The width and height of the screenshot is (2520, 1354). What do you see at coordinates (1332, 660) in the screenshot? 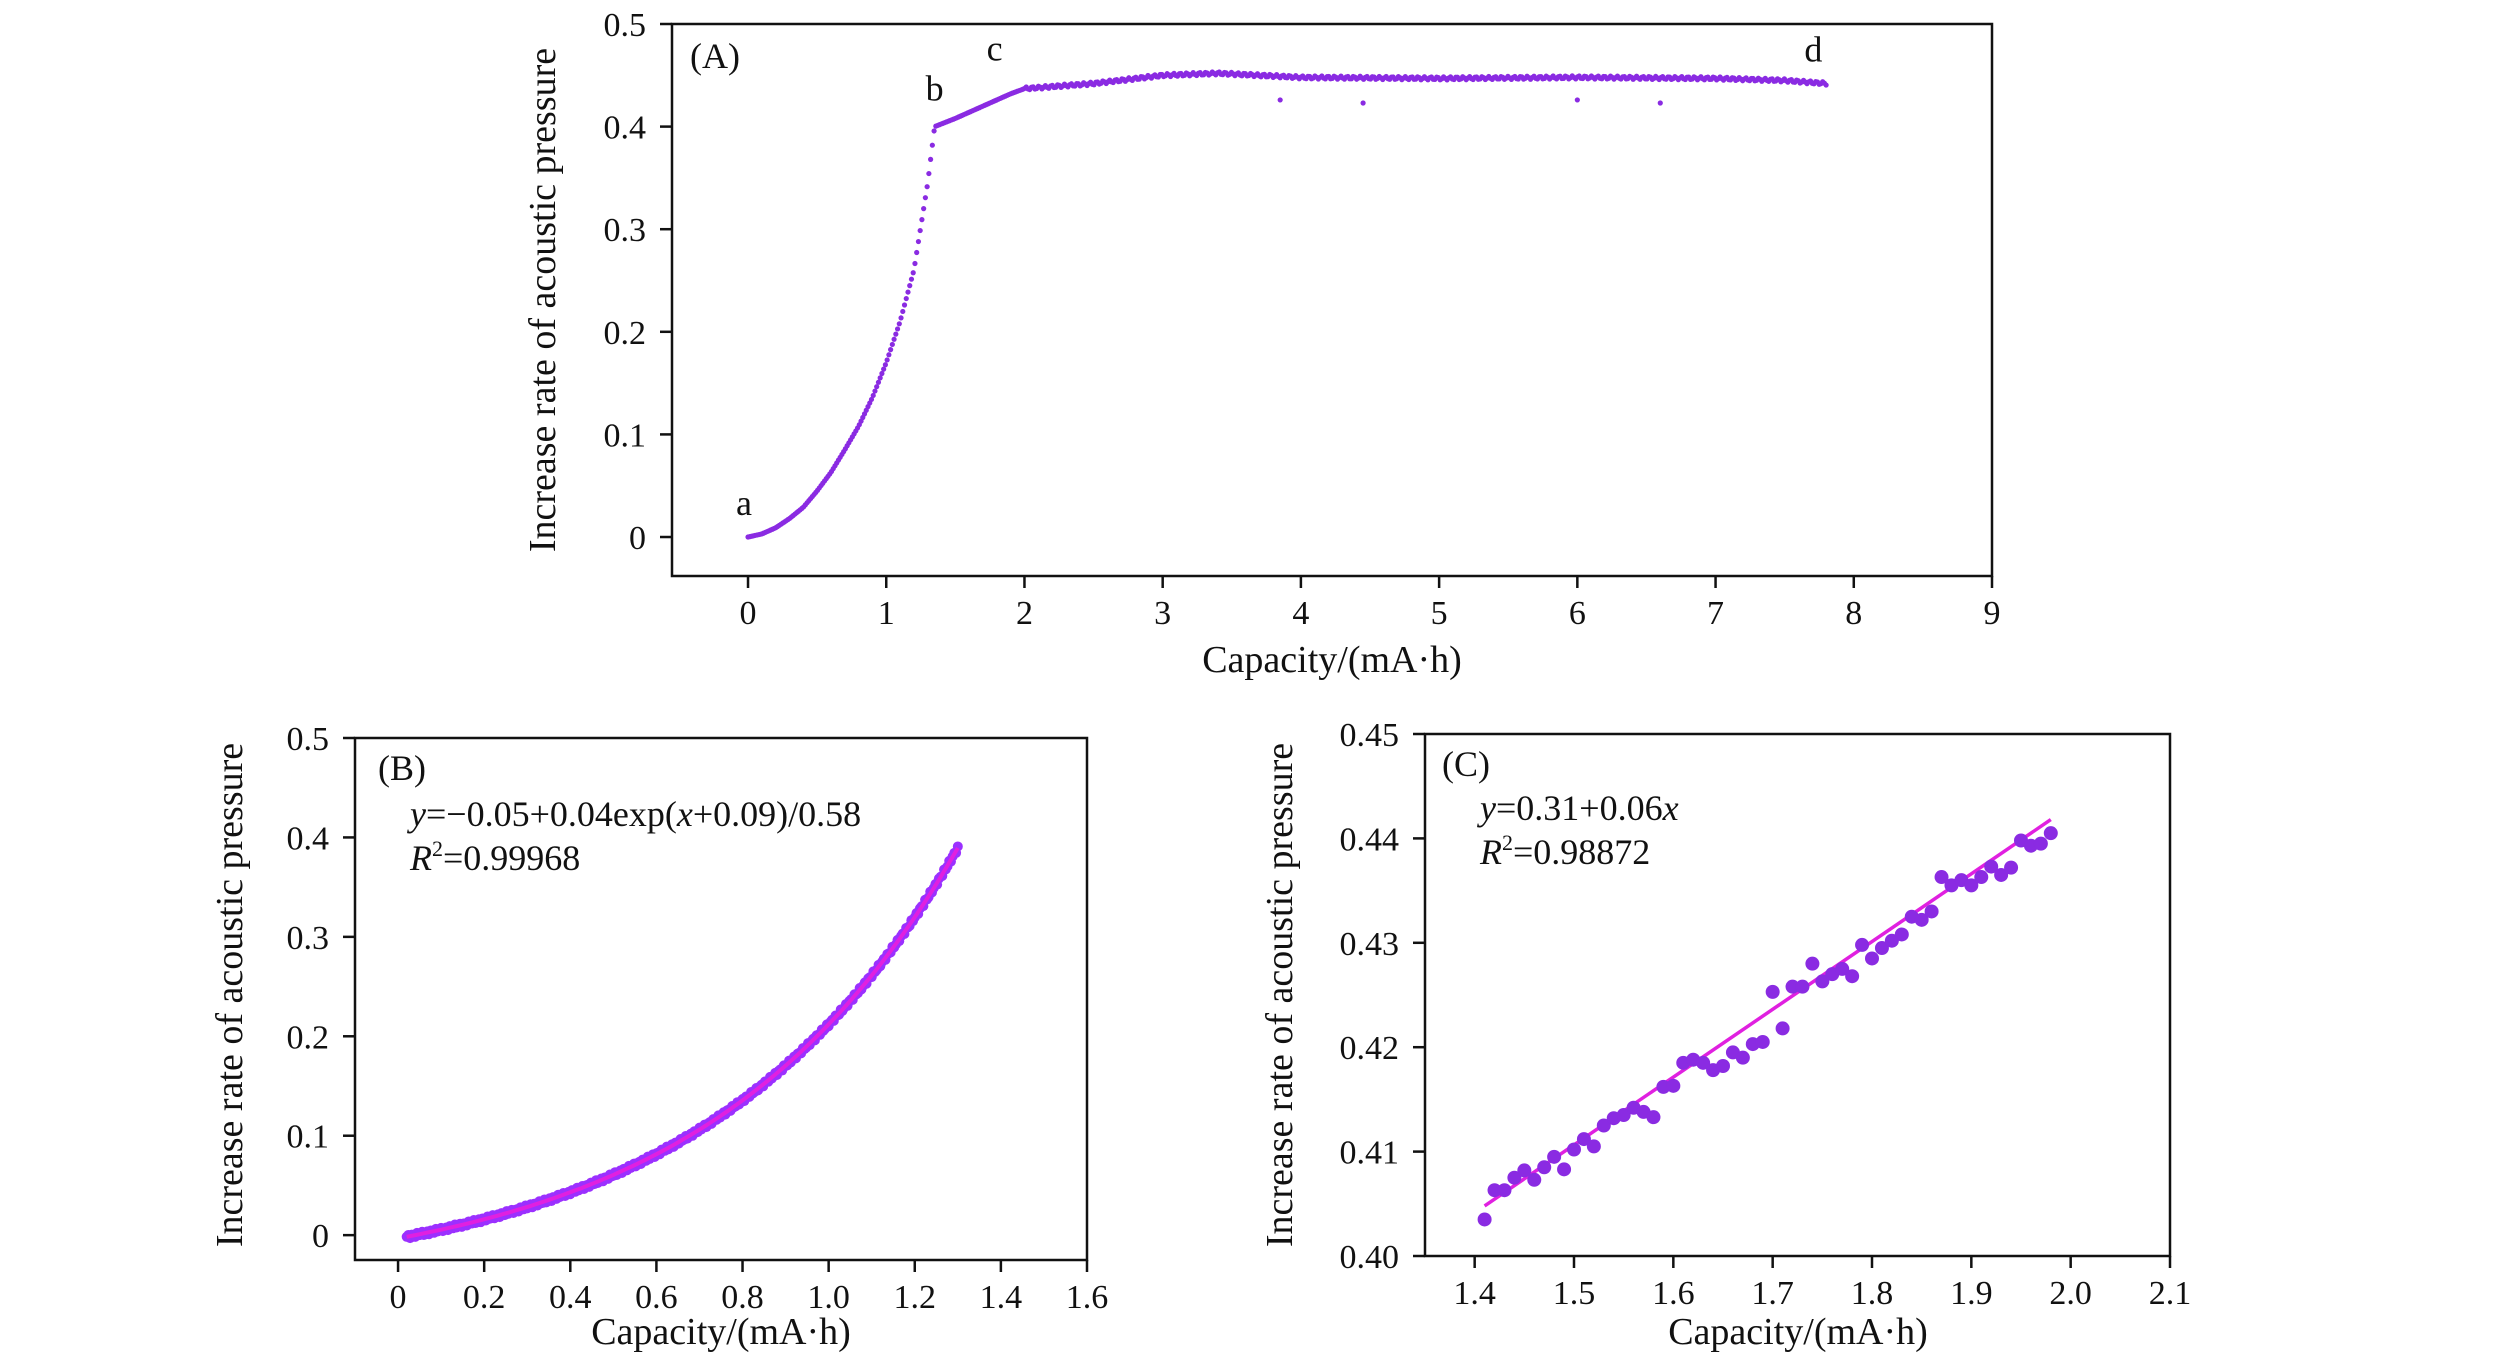
I see `panel-a-x-axis-title: Capacity/(mA·h)` at bounding box center [1332, 660].